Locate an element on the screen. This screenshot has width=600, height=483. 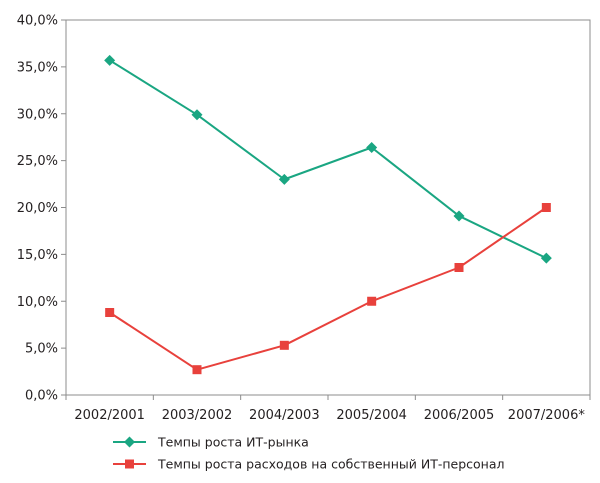
y-tick-label: 5,0% is located at coordinates (41, 349).